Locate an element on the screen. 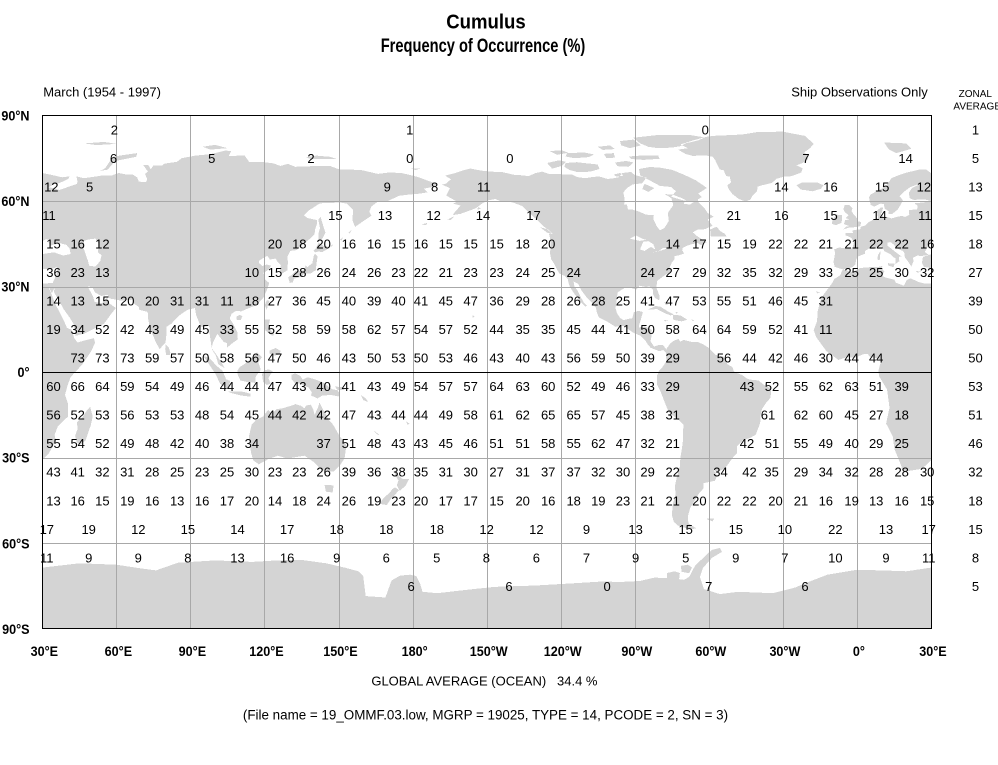 This screenshot has height=765, width=998. svg-text: 22 is located at coordinates (749, 500).